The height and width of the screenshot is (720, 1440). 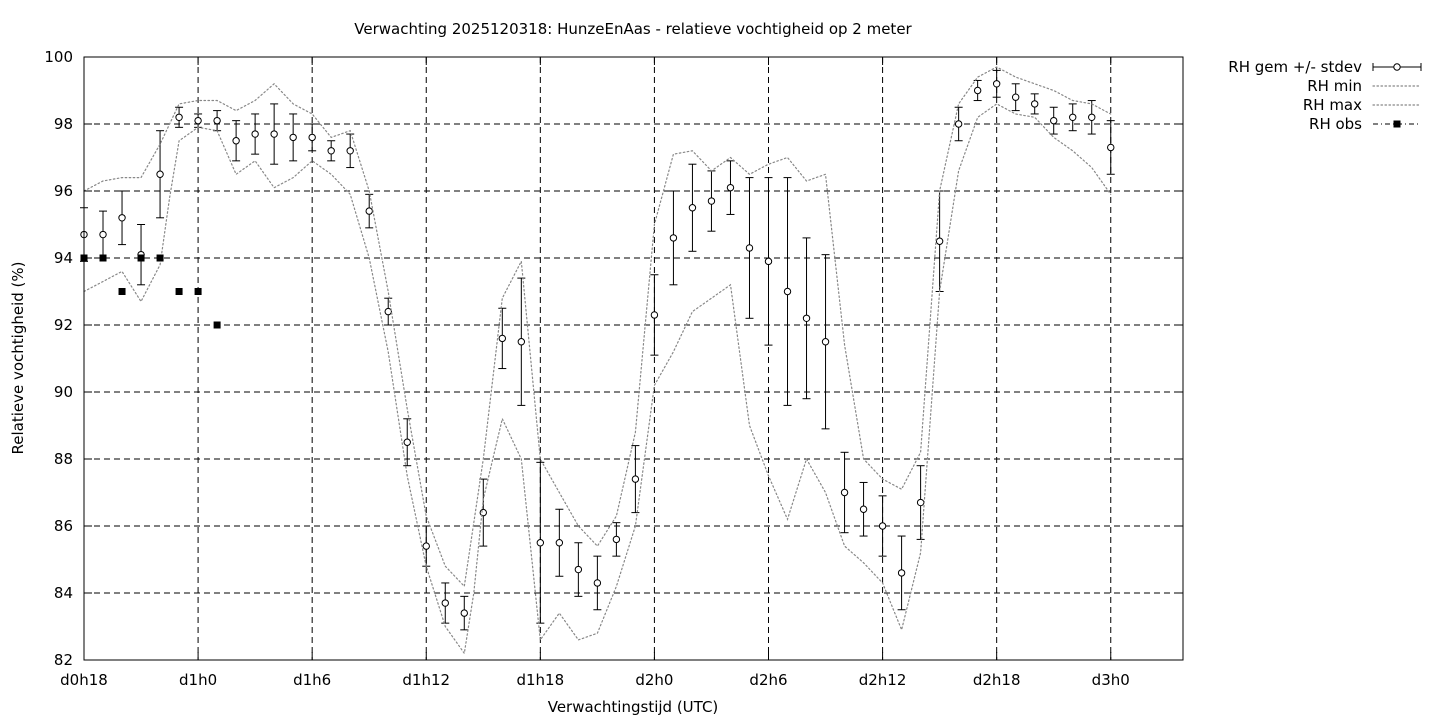 I want to click on x-axis-title: Verwachtingstijd (UTC), so click(x=633, y=707).